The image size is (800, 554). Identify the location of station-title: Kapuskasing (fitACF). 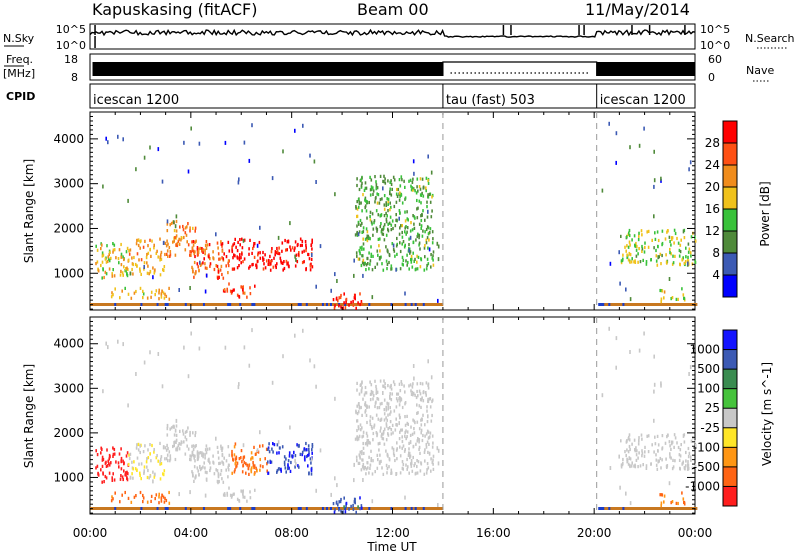
(174, 9).